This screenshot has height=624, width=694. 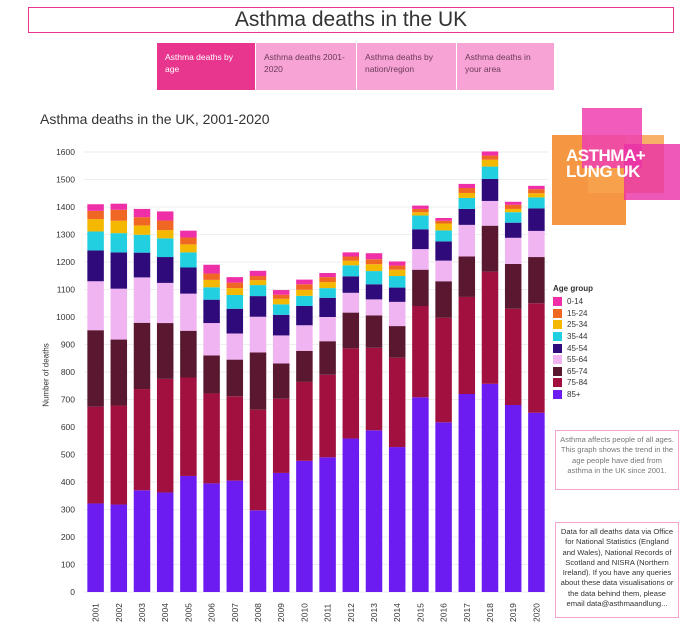 I want to click on bar-segment-35-44-2007, so click(x=235, y=302).